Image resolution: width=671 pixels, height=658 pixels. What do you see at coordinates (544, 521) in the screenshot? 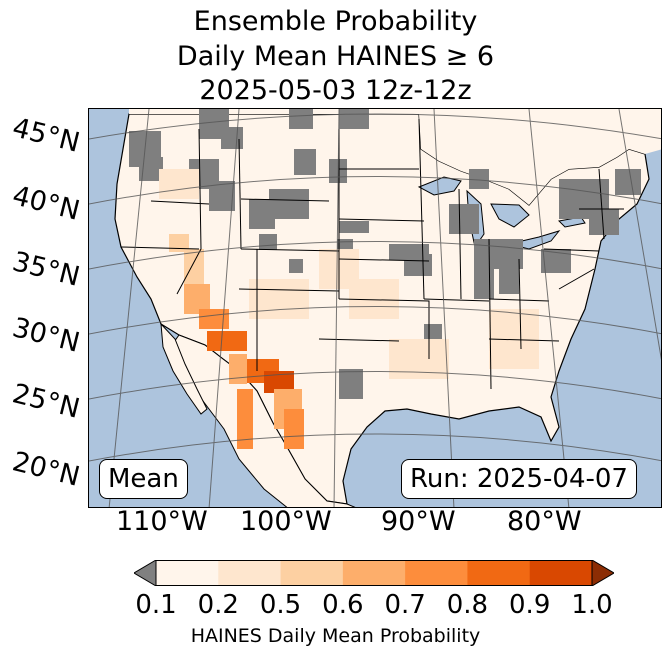
I see `lon-label-80: 80°W` at bounding box center [544, 521].